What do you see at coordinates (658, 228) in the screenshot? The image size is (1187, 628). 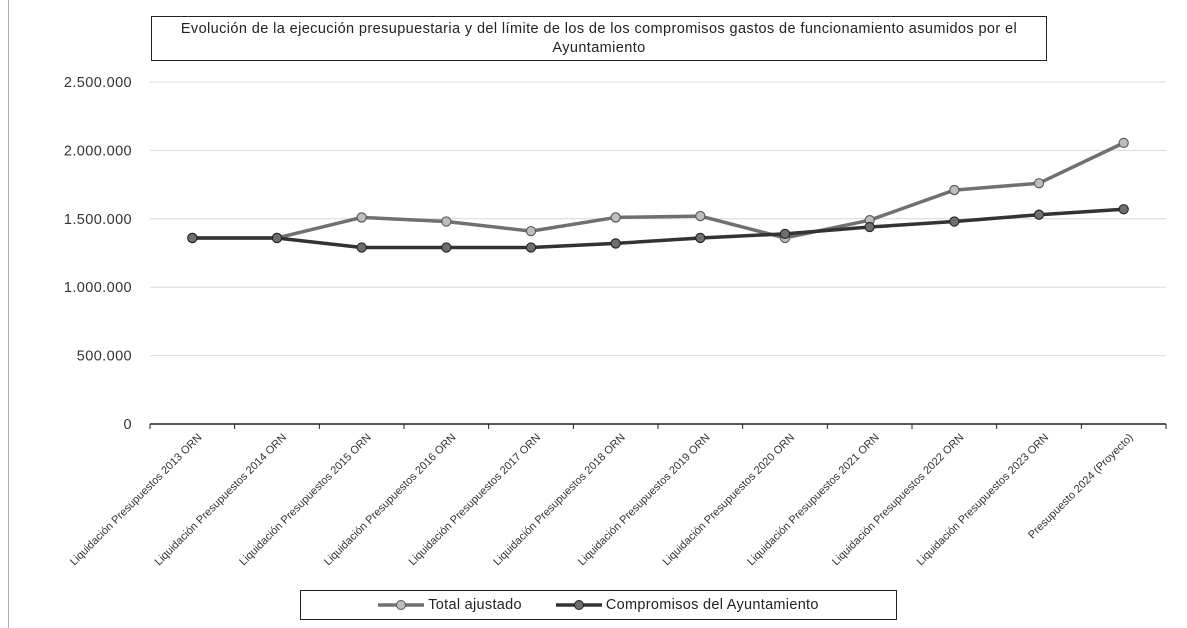 I see `series-line-compromisos` at bounding box center [658, 228].